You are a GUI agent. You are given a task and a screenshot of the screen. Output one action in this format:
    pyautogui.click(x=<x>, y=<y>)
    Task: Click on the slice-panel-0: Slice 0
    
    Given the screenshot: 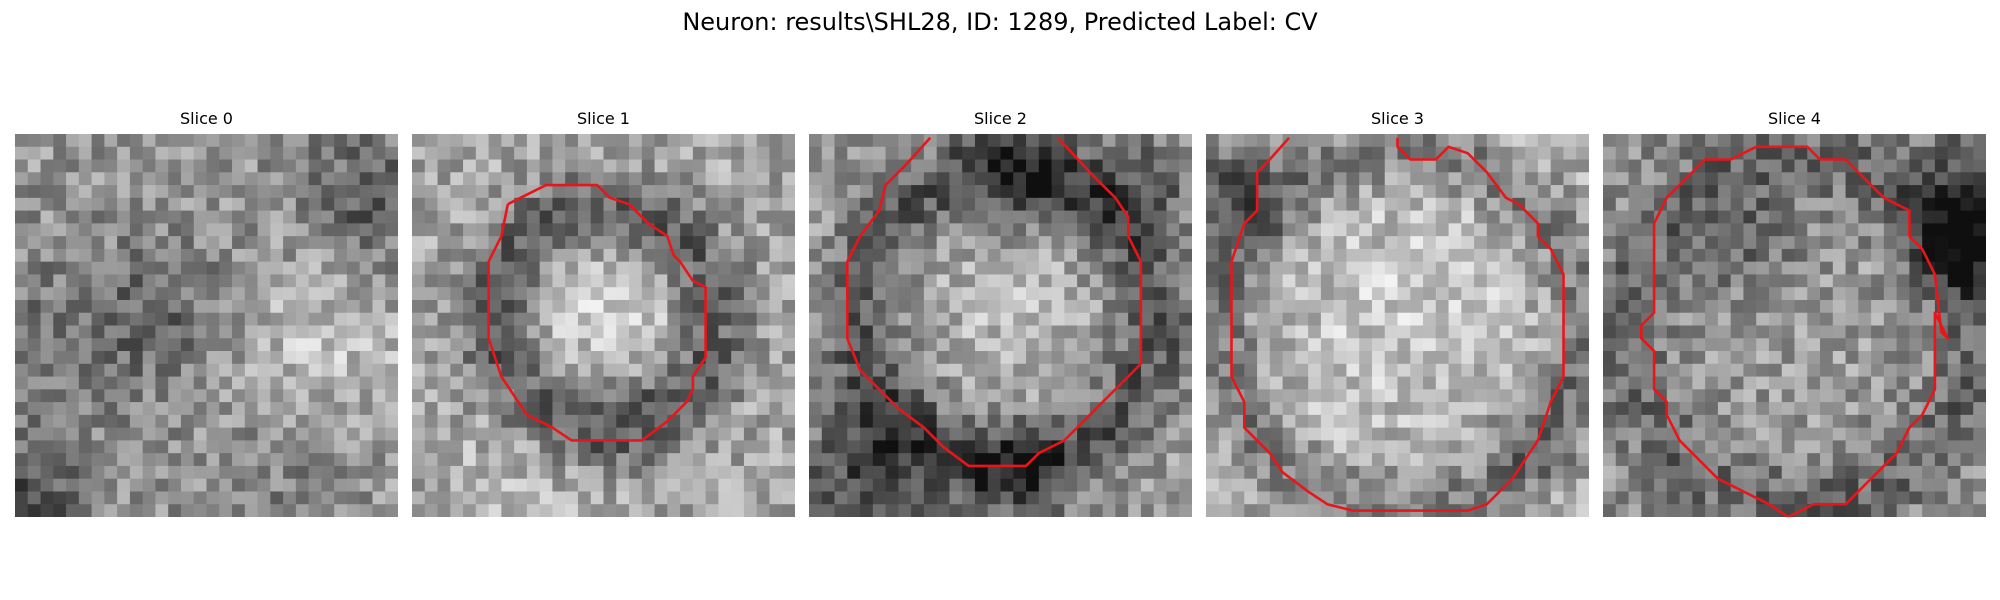 What is the action you would take?
    pyautogui.click(x=206, y=314)
    